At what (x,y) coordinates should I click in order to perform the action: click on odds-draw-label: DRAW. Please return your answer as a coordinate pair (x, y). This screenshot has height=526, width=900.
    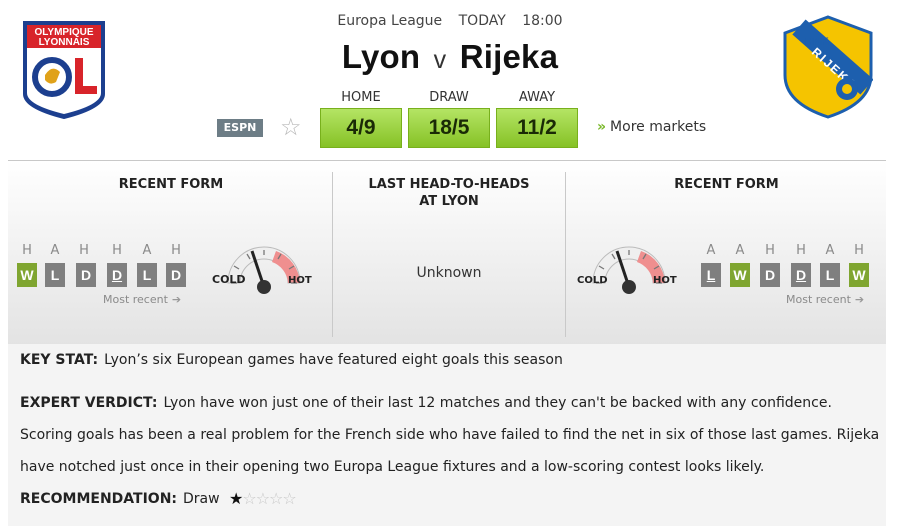
    Looking at the image, I should click on (449, 97).